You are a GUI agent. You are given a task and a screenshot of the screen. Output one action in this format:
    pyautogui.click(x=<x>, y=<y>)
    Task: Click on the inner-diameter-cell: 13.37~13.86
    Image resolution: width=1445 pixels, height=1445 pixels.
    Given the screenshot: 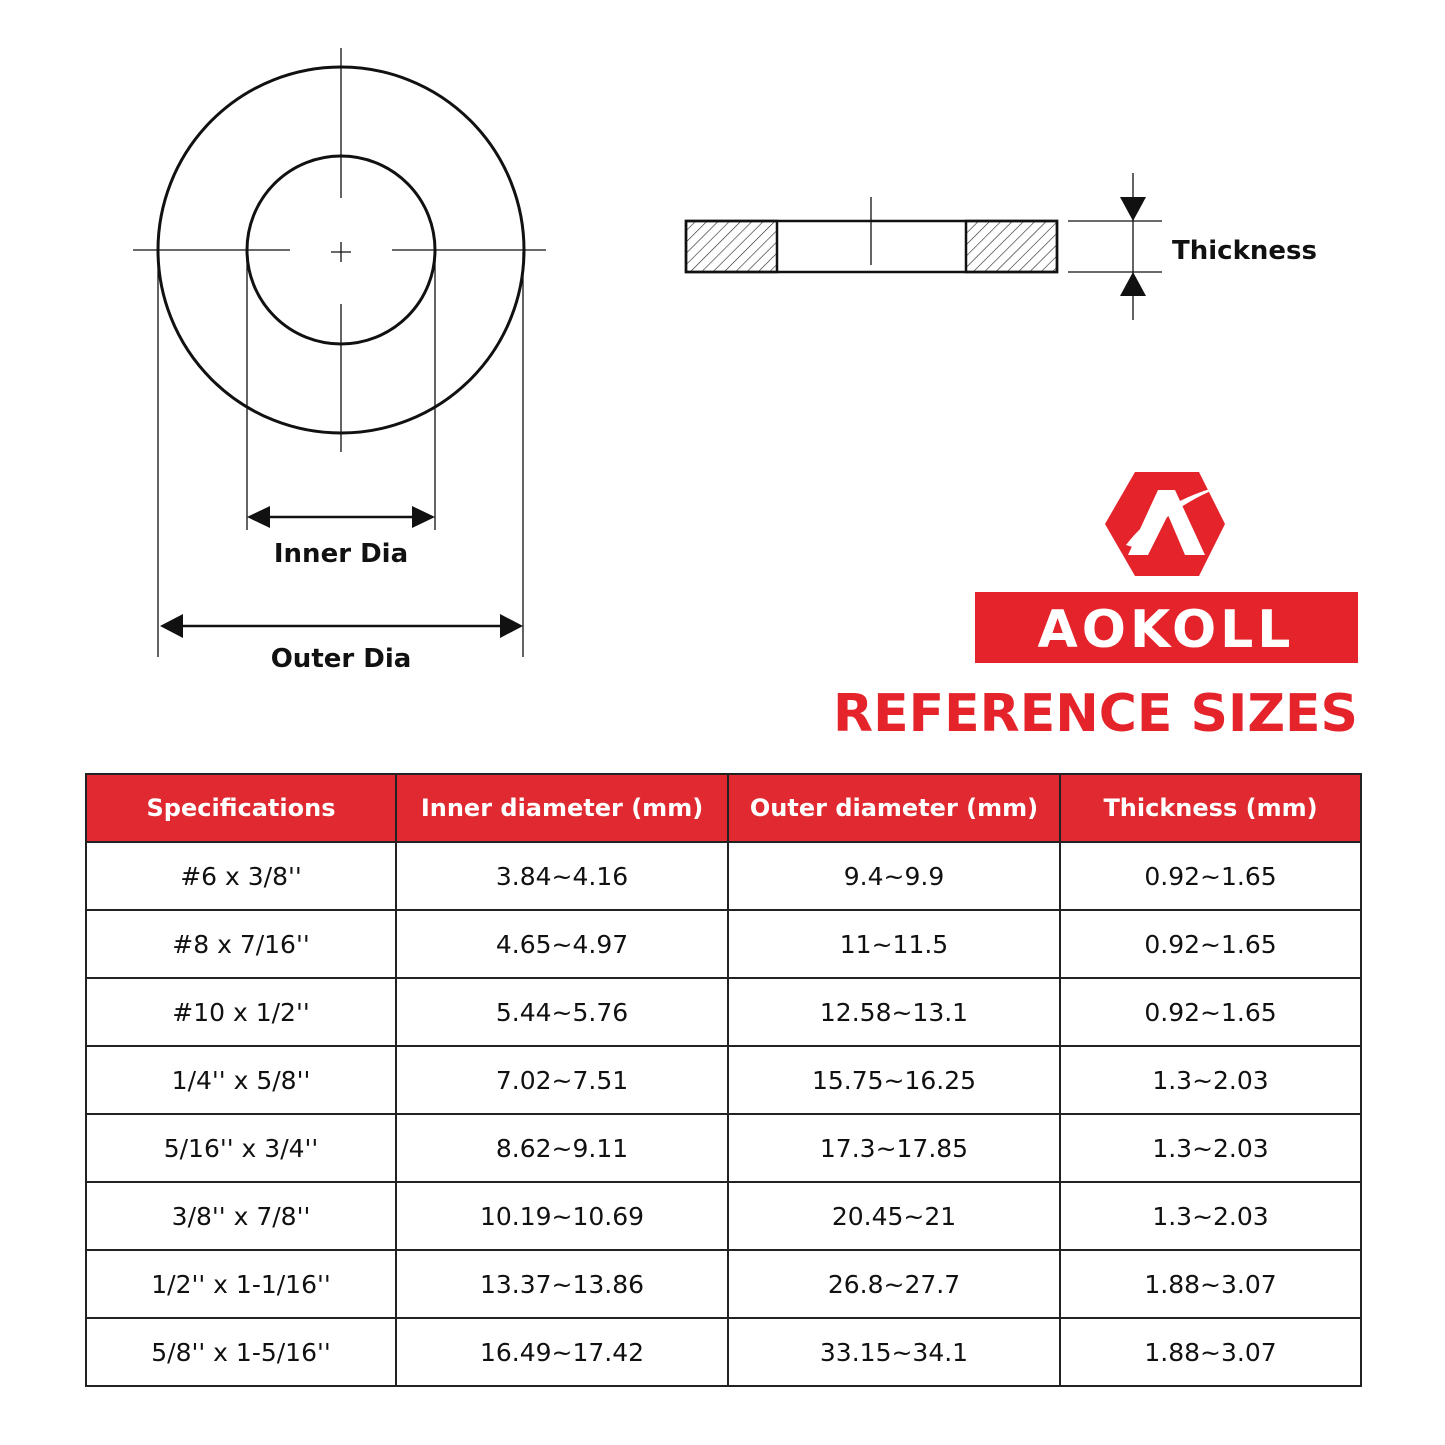 What is the action you would take?
    pyautogui.click(x=562, y=1284)
    